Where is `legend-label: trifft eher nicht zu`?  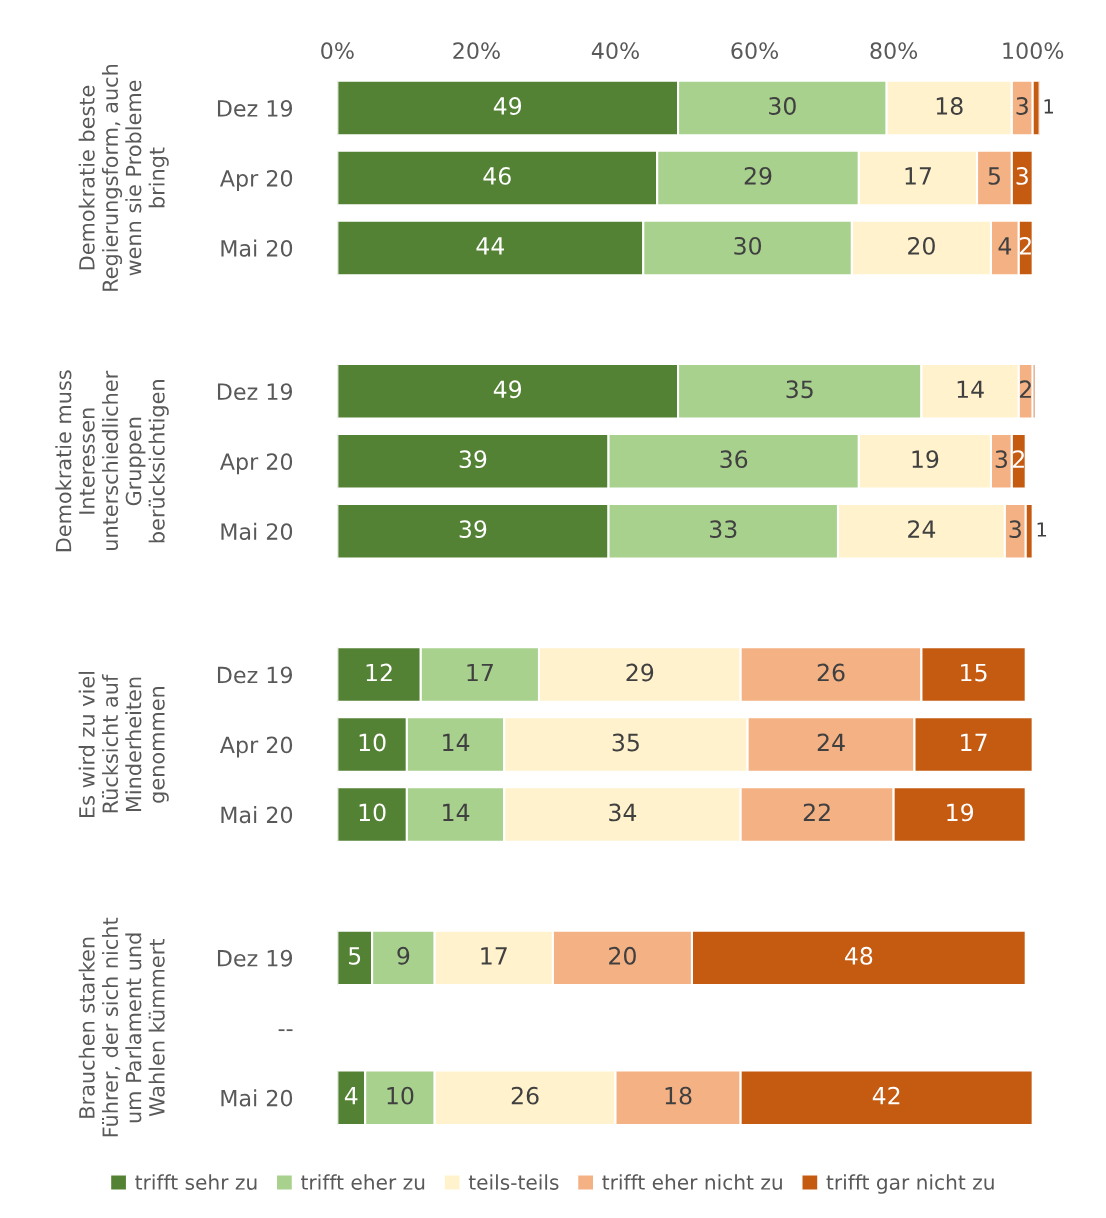 legend-label: trifft eher nicht zu is located at coordinates (692, 1182).